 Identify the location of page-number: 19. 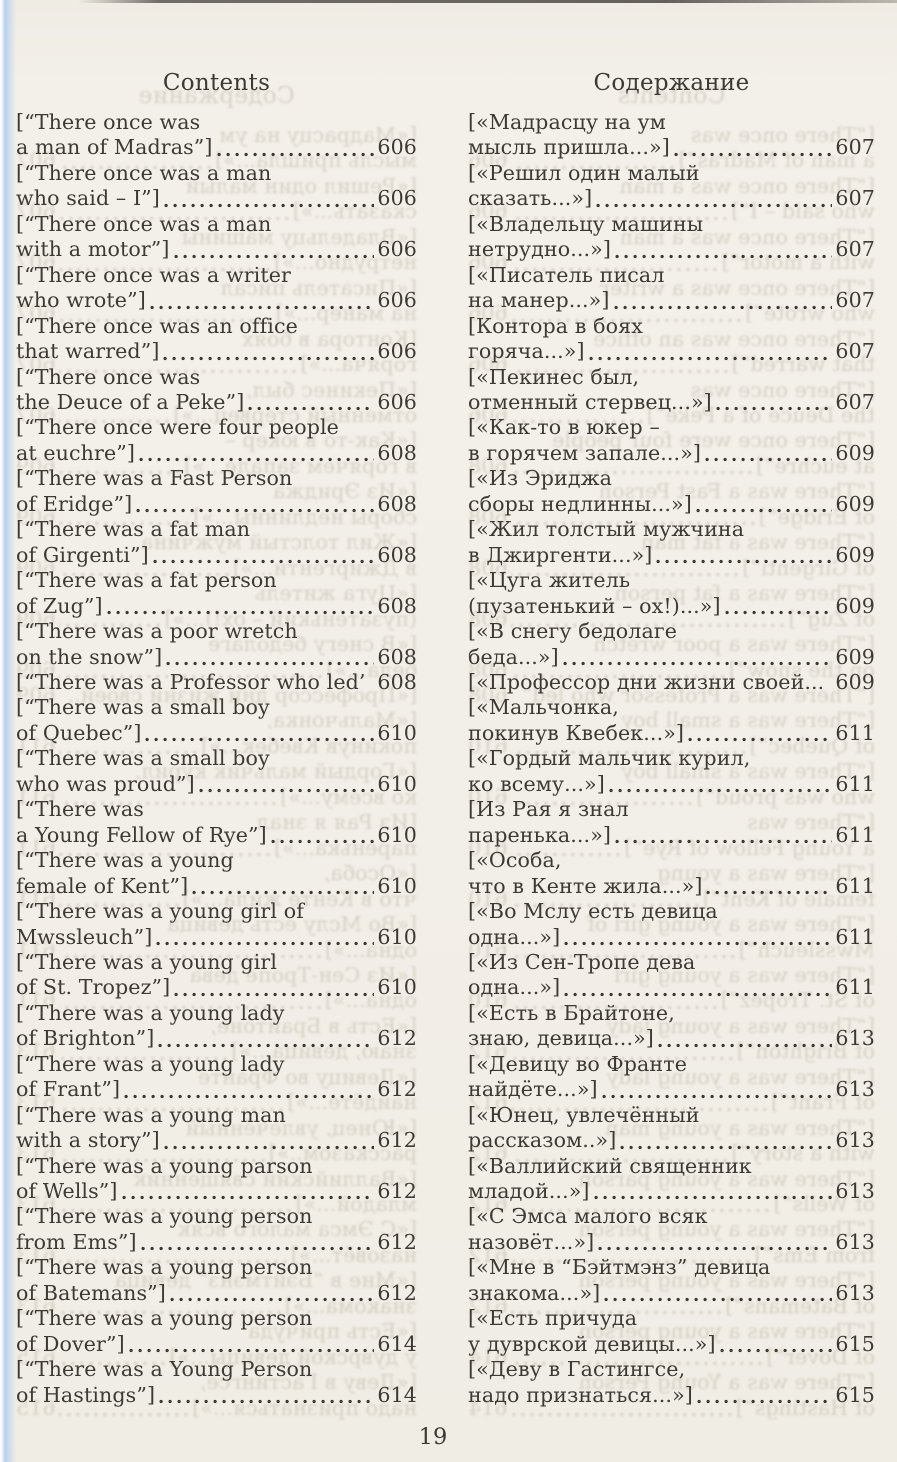
(433, 1437).